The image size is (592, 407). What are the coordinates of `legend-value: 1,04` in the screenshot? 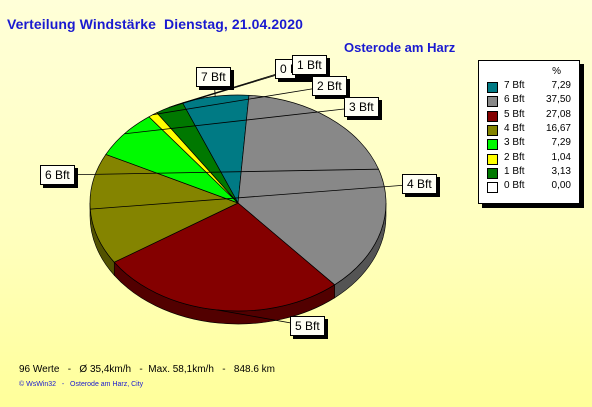 It's located at (561, 157).